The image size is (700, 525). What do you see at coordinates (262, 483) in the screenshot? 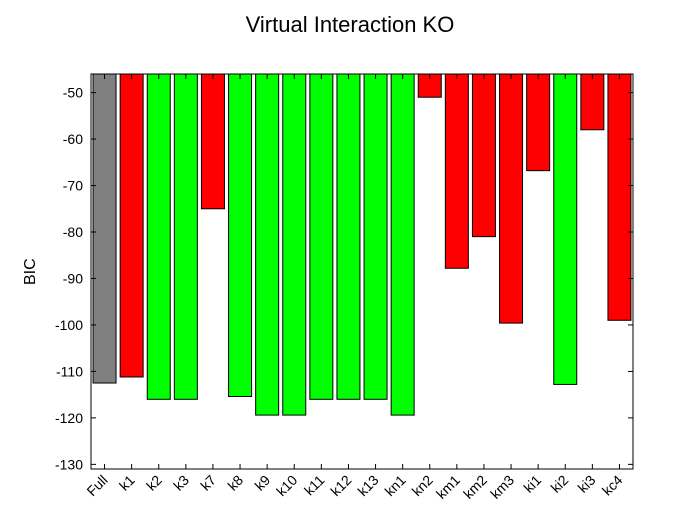
I see `x-tick-label: k9` at bounding box center [262, 483].